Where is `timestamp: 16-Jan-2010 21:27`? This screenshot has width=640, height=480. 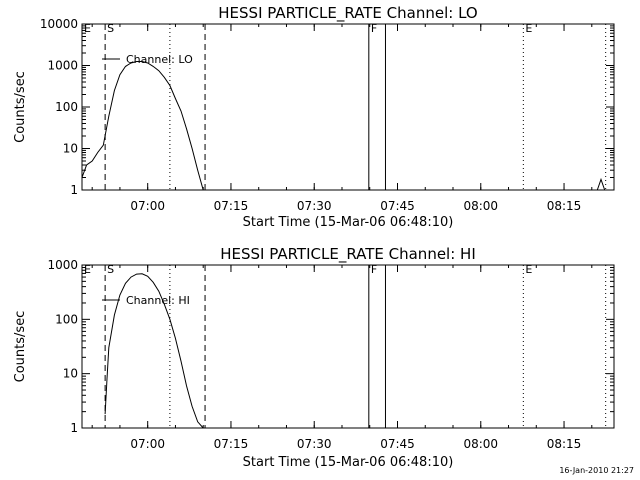 timestamp: 16-Jan-2010 21:27 is located at coordinates (596, 470).